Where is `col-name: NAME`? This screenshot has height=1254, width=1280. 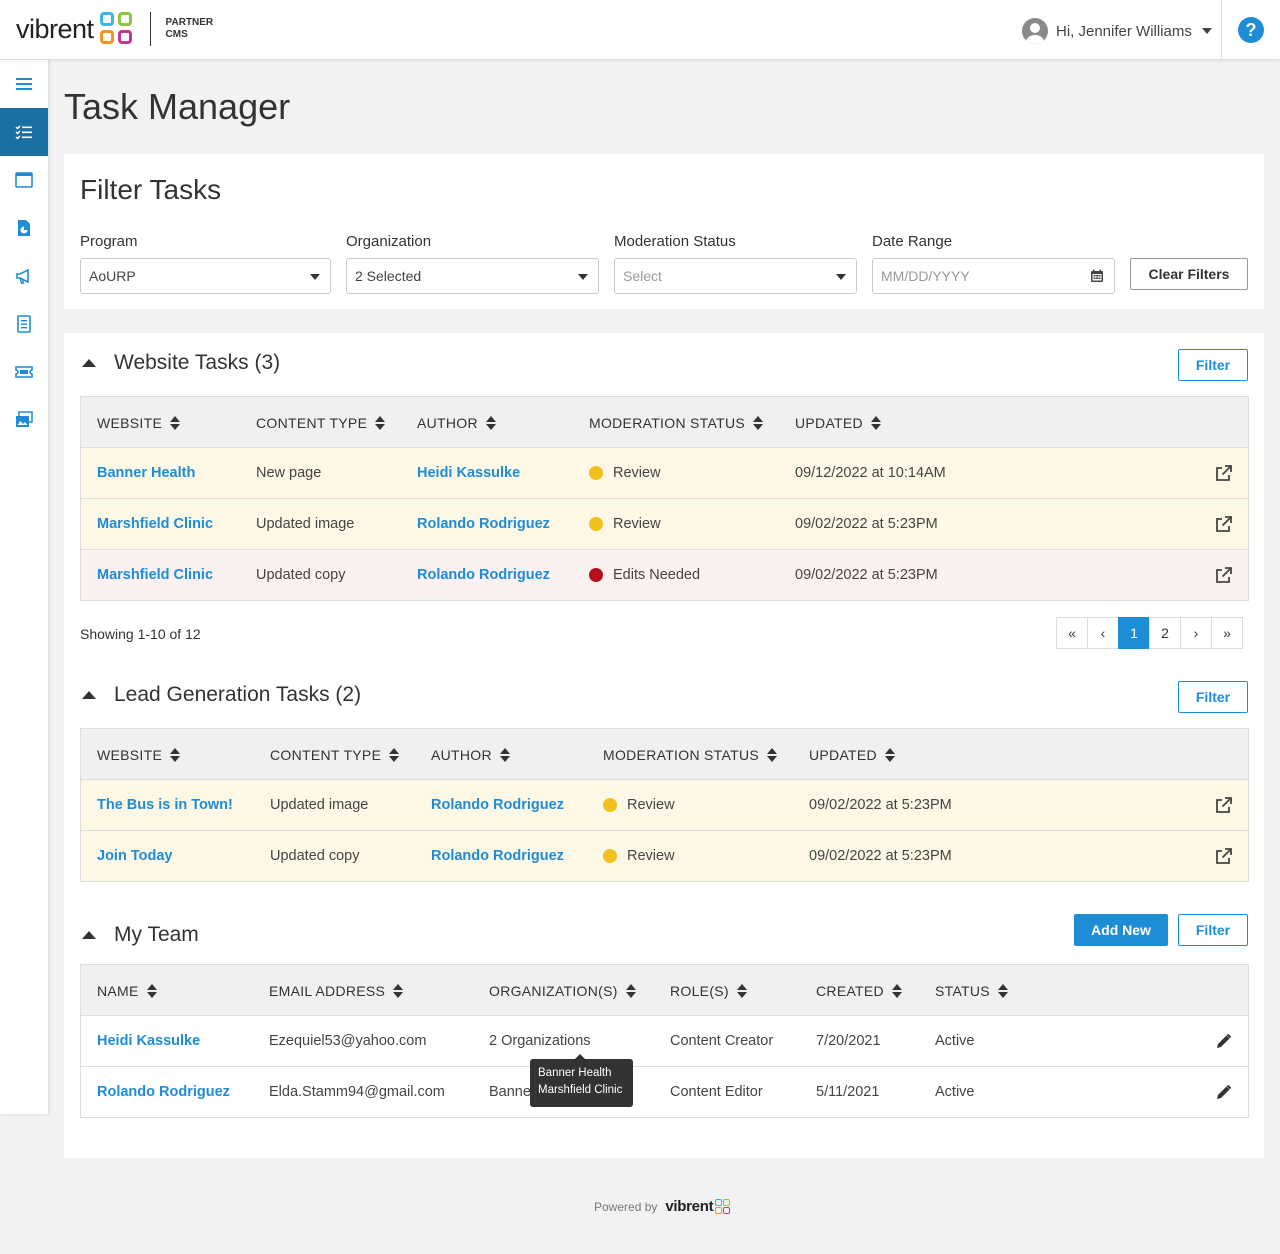 col-name: NAME is located at coordinates (127, 990).